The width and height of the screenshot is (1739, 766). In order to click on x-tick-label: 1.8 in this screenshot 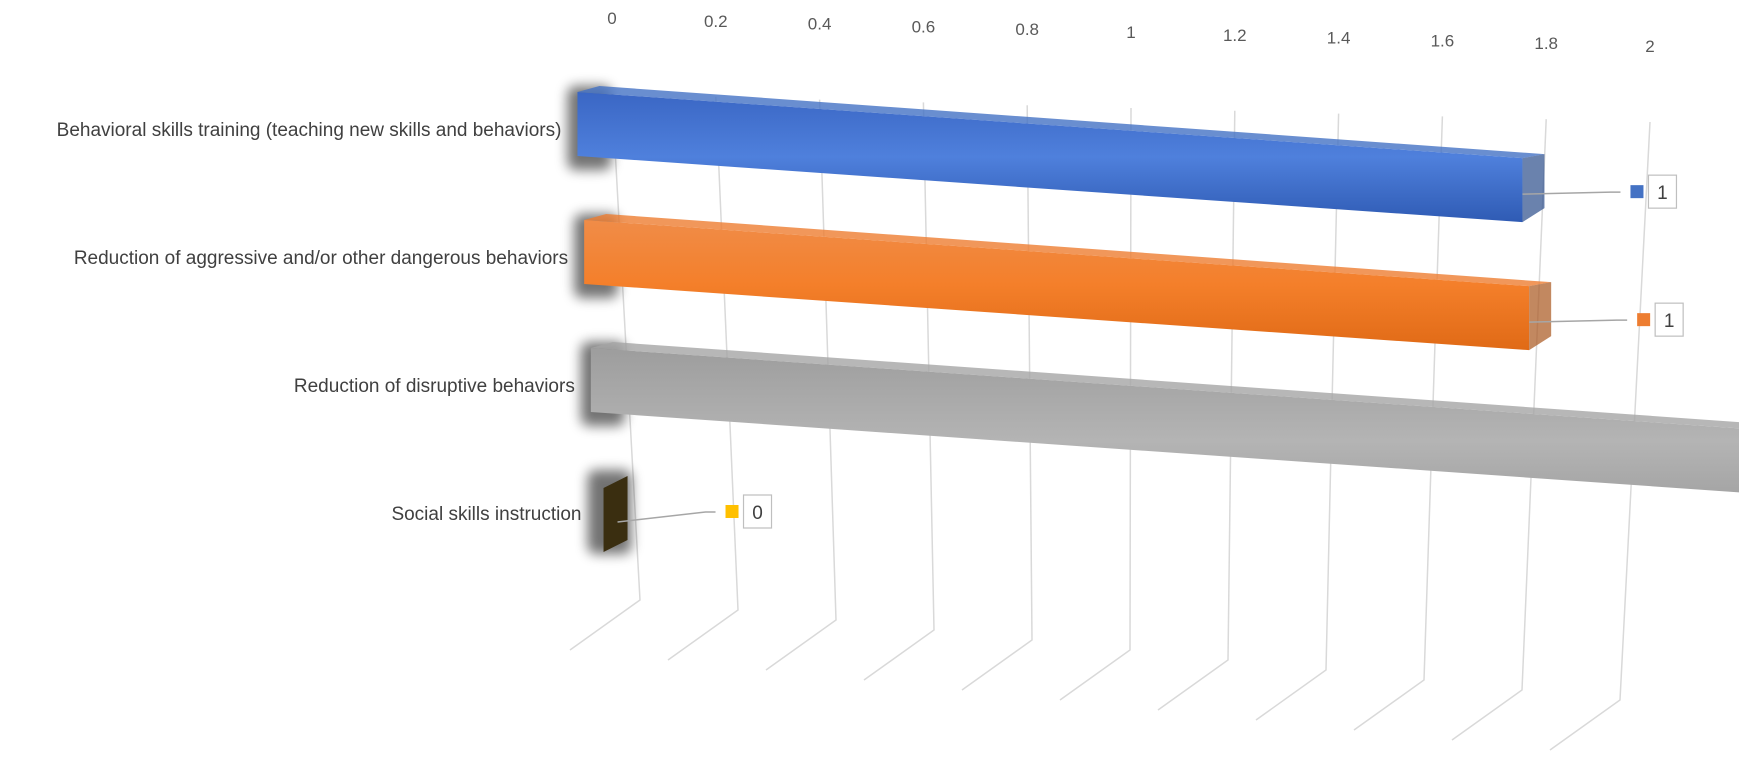, I will do `click(1546, 43)`.